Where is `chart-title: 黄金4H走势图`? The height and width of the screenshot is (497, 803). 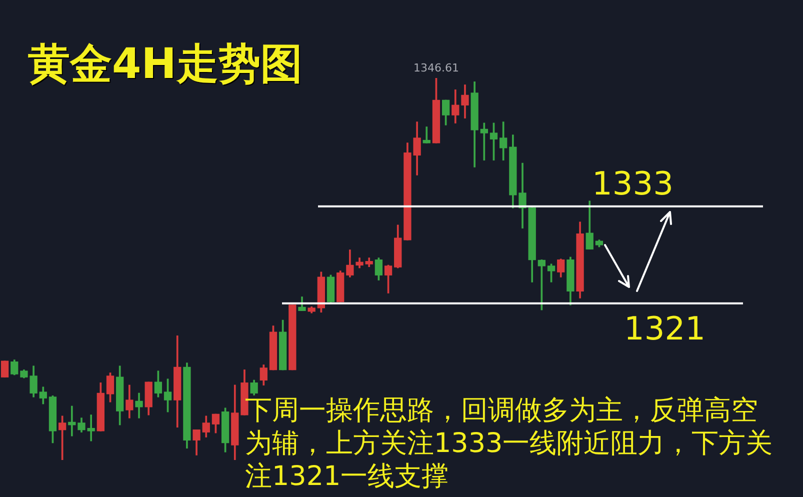 chart-title: 黄金4H走势图 is located at coordinates (165, 64).